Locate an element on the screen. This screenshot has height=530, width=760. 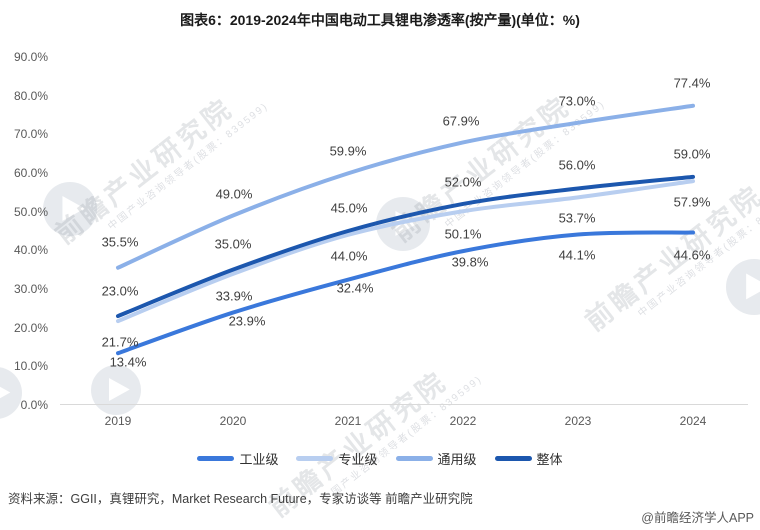
legend-label: 整体 is located at coordinates (549, 459).